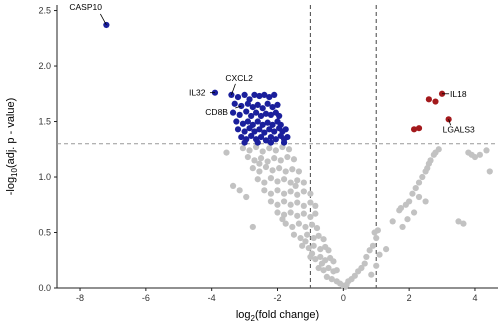 The width and height of the screenshot is (500, 324). Describe the element at coordinates (197, 93) in the screenshot. I see `gene-label: IL32` at that location.